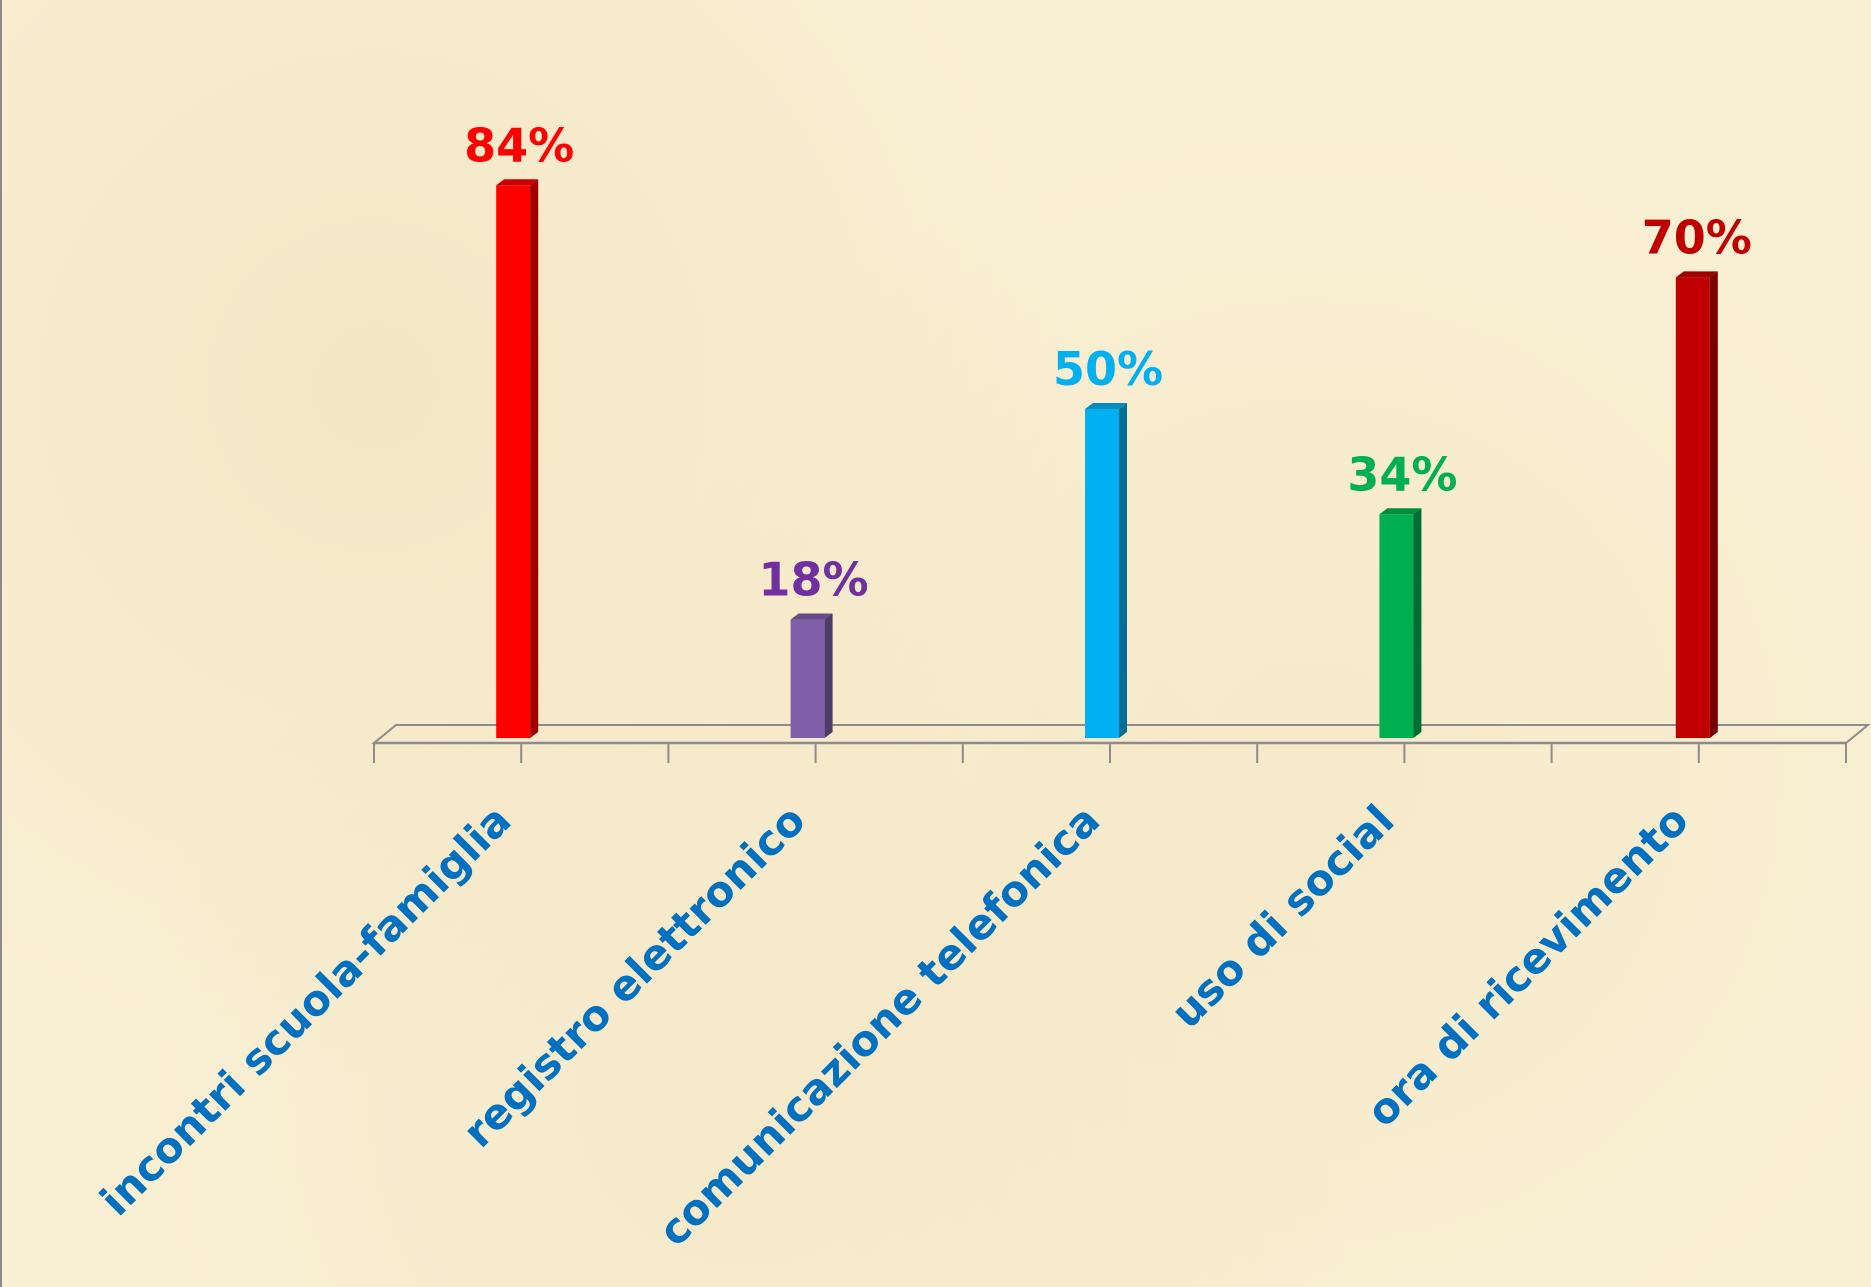 The height and width of the screenshot is (1287, 1871). I want to click on value-label: 84%, so click(519, 145).